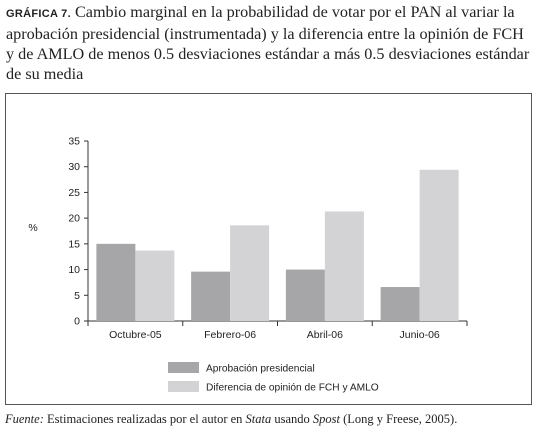 The height and width of the screenshot is (434, 537). I want to click on y-tick-label: 10, so click(74, 270).